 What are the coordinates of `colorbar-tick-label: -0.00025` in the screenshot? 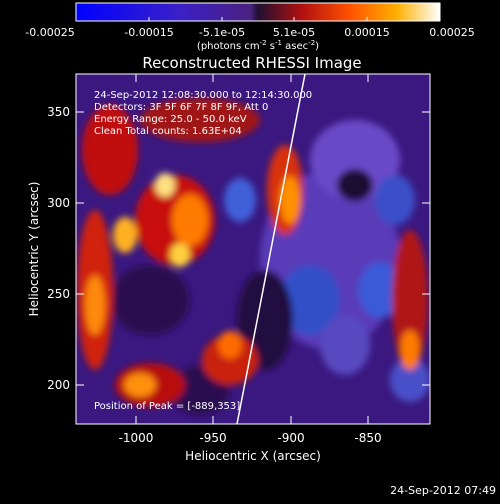 It's located at (49, 32).